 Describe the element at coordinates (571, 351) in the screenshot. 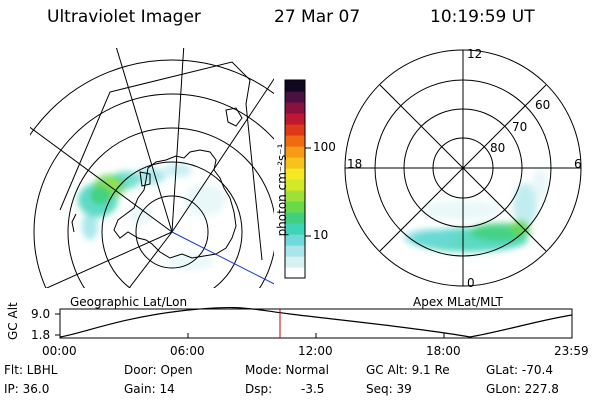

I see `x-tick-2359: 23:59` at that location.